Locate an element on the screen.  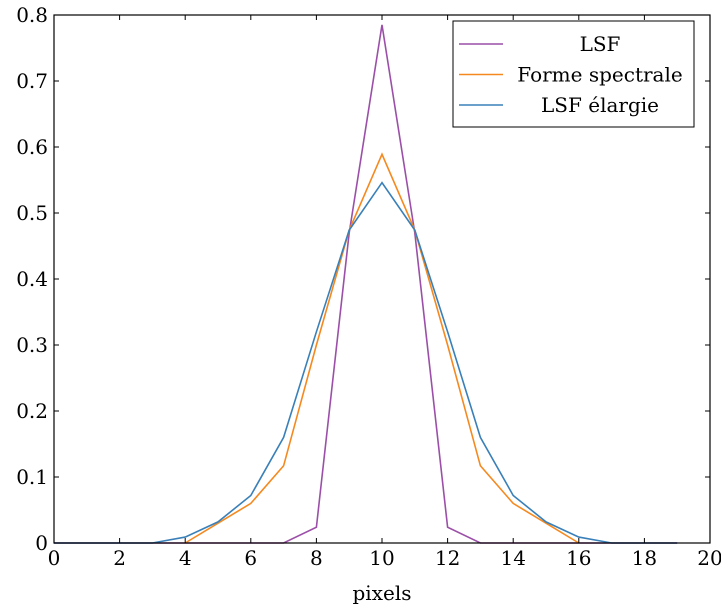
x-tick-label: 6 is located at coordinates (250, 558).